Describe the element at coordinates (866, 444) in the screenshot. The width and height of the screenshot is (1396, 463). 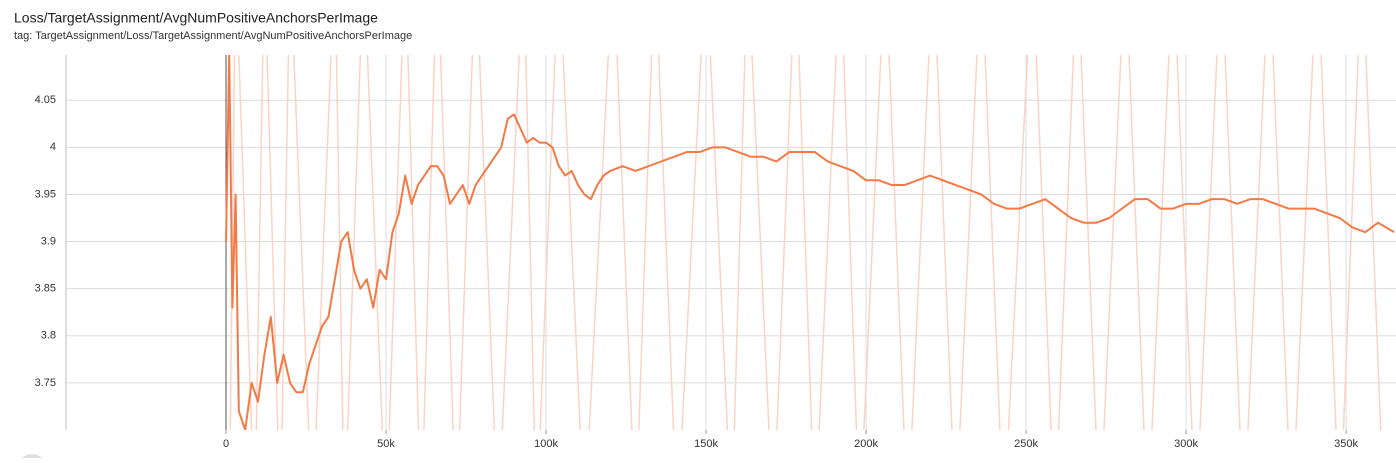
I see `x-tick-label: 200k` at that location.